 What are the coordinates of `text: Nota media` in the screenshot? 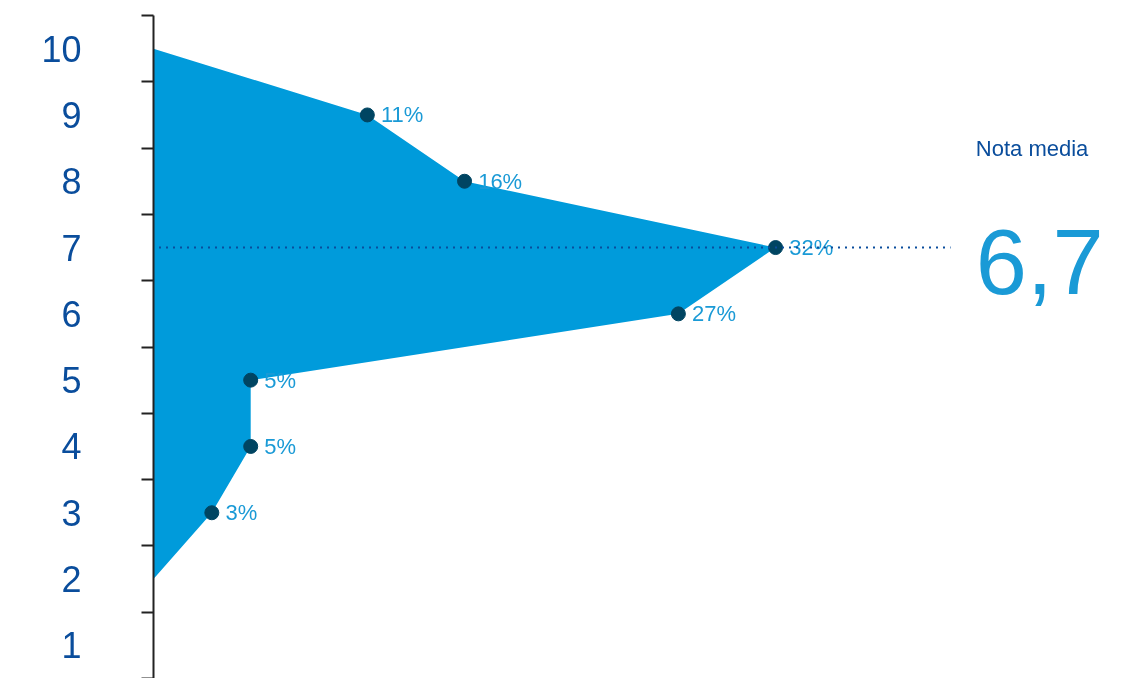 It's located at (1032, 148).